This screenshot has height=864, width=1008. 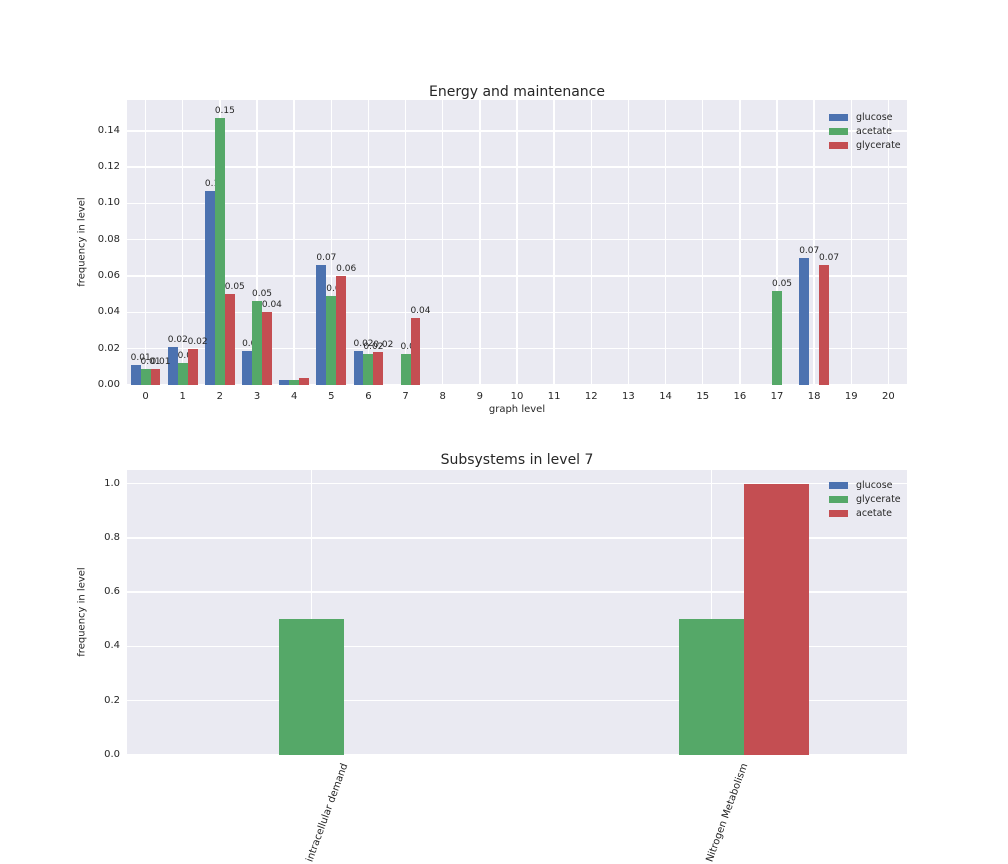 What do you see at coordinates (294, 396) in the screenshot?
I see `x-tick-label: 4` at bounding box center [294, 396].